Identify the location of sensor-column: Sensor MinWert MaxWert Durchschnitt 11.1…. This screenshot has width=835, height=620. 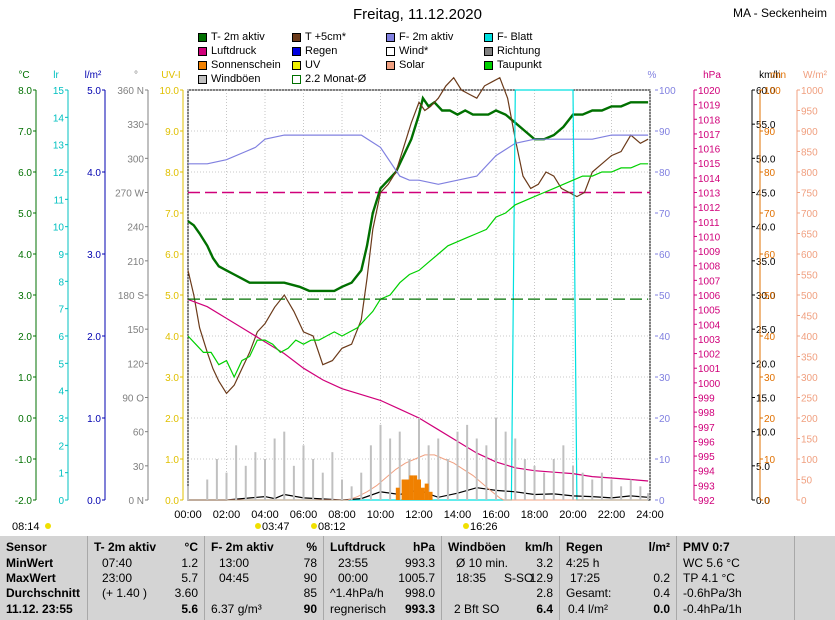
(44, 578).